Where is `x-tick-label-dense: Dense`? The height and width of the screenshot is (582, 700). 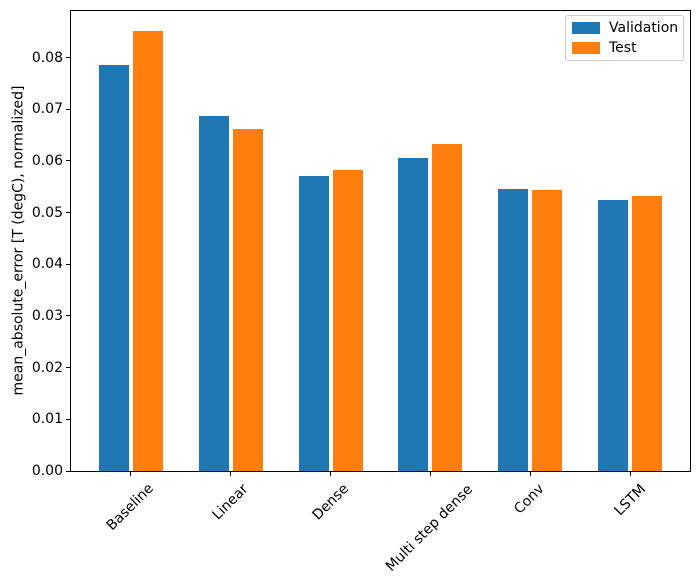
x-tick-label-dense: Dense is located at coordinates (330, 502).